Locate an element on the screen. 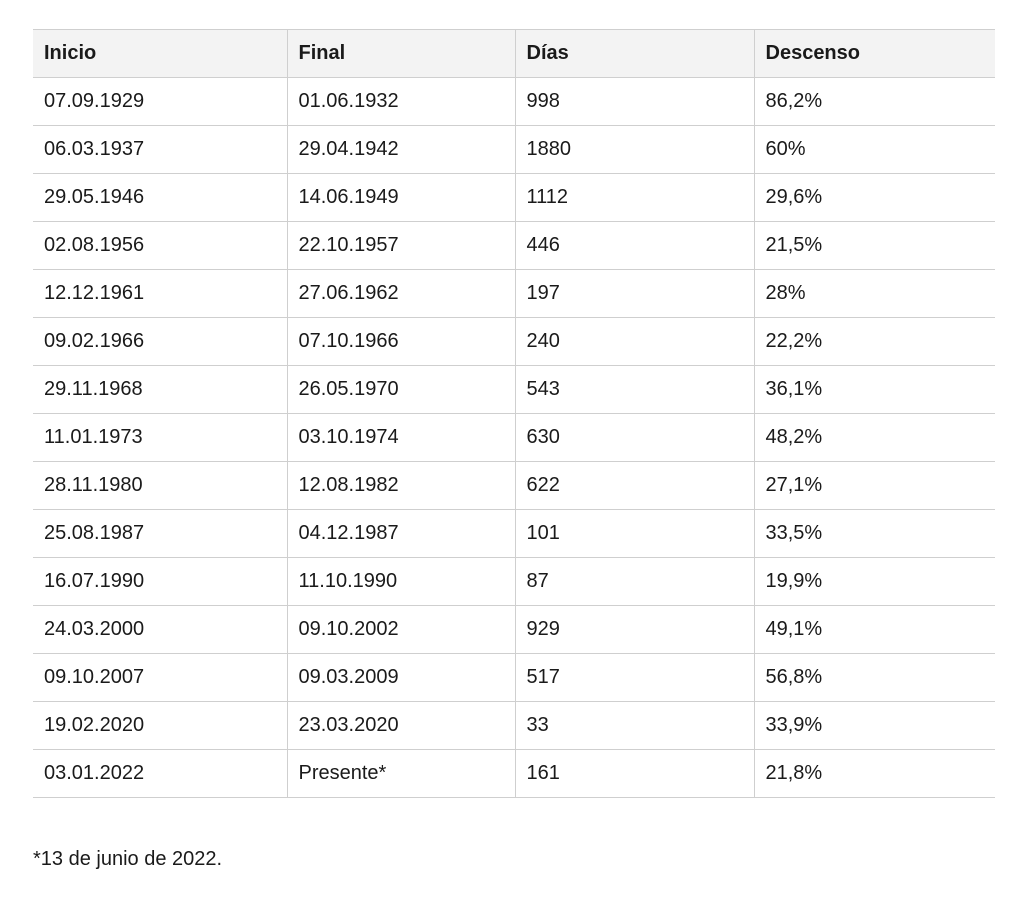  cell-dias: 630 is located at coordinates (635, 437).